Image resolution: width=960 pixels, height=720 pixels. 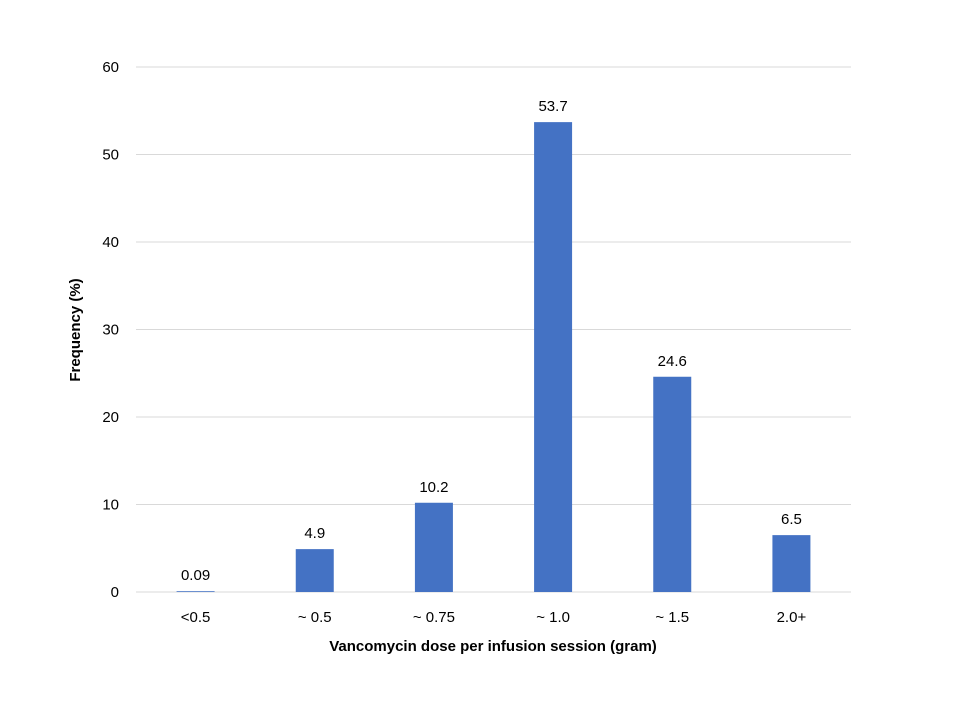 I want to click on x-tick-label: ~ 0.75, so click(x=434, y=617).